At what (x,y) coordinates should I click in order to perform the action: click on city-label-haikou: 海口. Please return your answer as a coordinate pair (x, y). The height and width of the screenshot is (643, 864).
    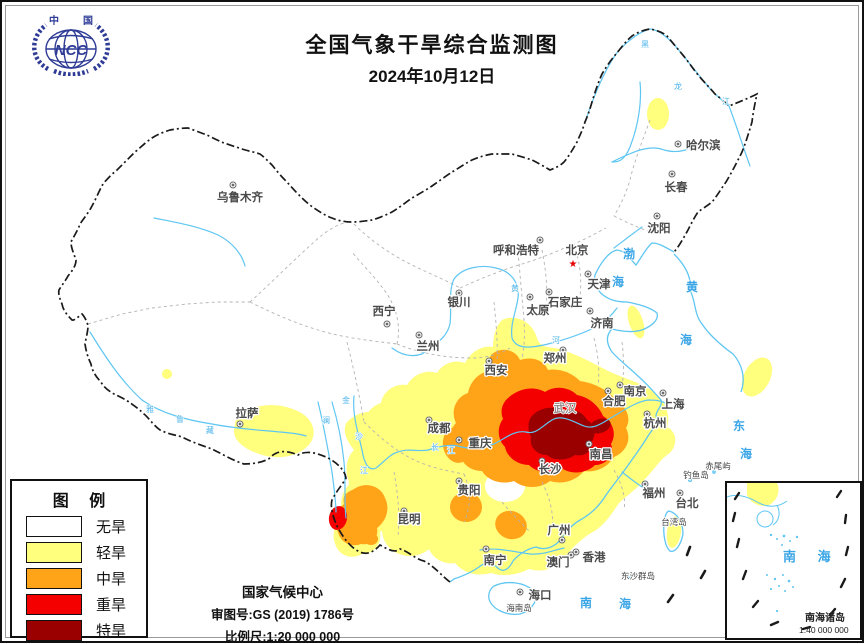
    Looking at the image, I should click on (540, 595).